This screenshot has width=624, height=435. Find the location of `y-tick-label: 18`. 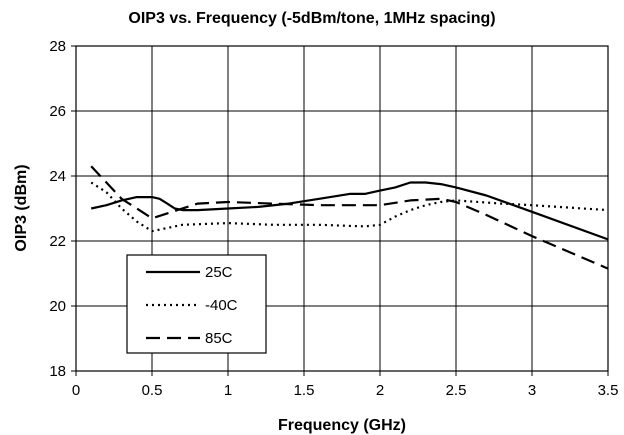

y-tick-label: 18 is located at coordinates (57, 371).